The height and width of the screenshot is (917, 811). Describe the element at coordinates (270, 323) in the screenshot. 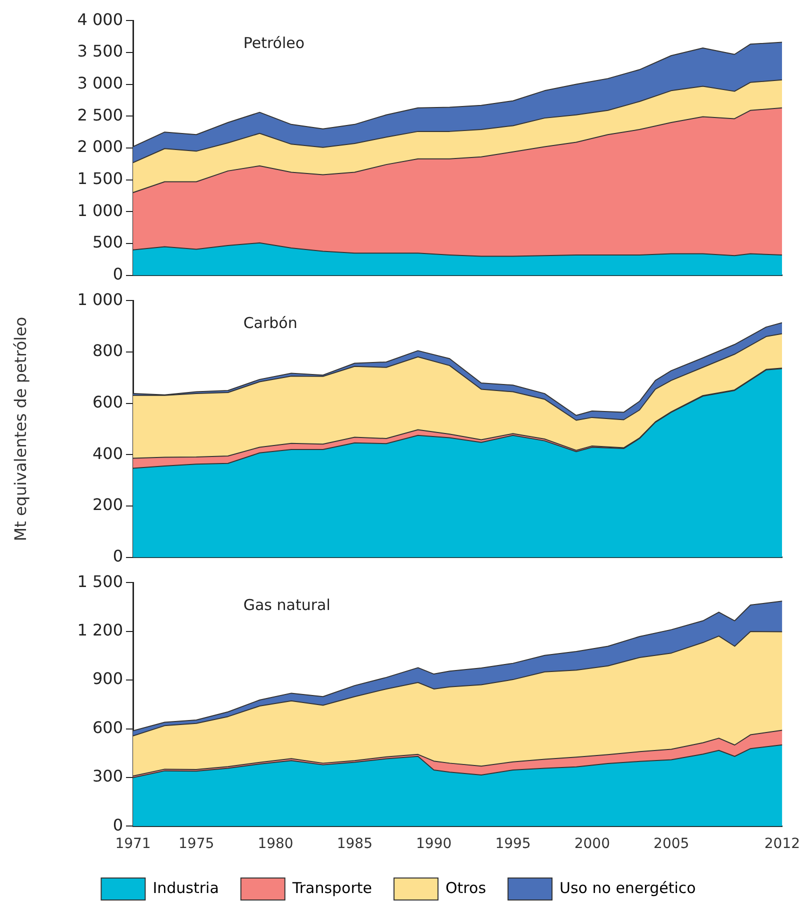

I see `text: Carbón` at that location.